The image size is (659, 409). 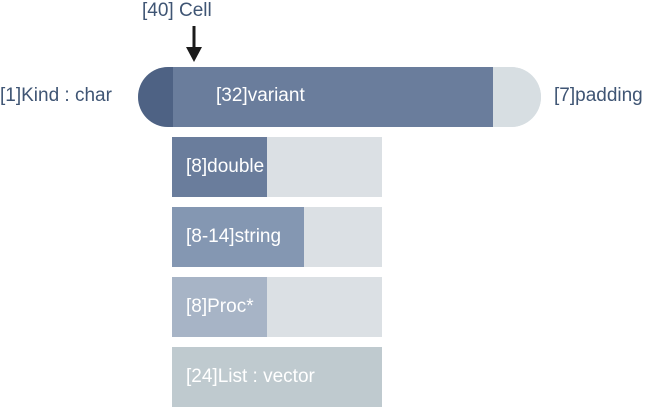 I want to click on padding-segment, so click(x=517, y=97).